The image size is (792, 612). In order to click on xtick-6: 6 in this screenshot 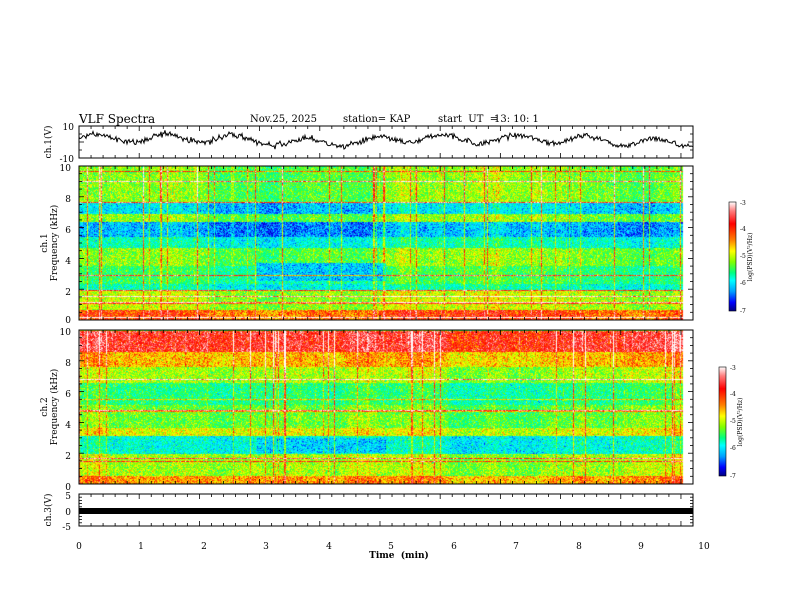, I will do `click(454, 547)`.